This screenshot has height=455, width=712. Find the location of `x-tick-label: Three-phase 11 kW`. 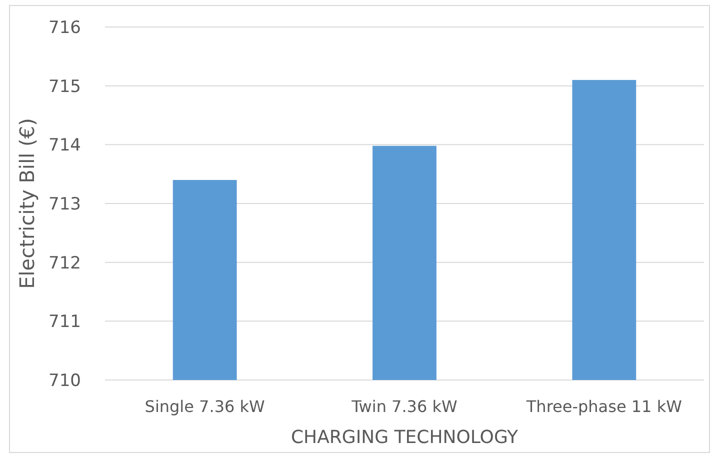

x-tick-label: Three-phase 11 kW is located at coordinates (603, 406).